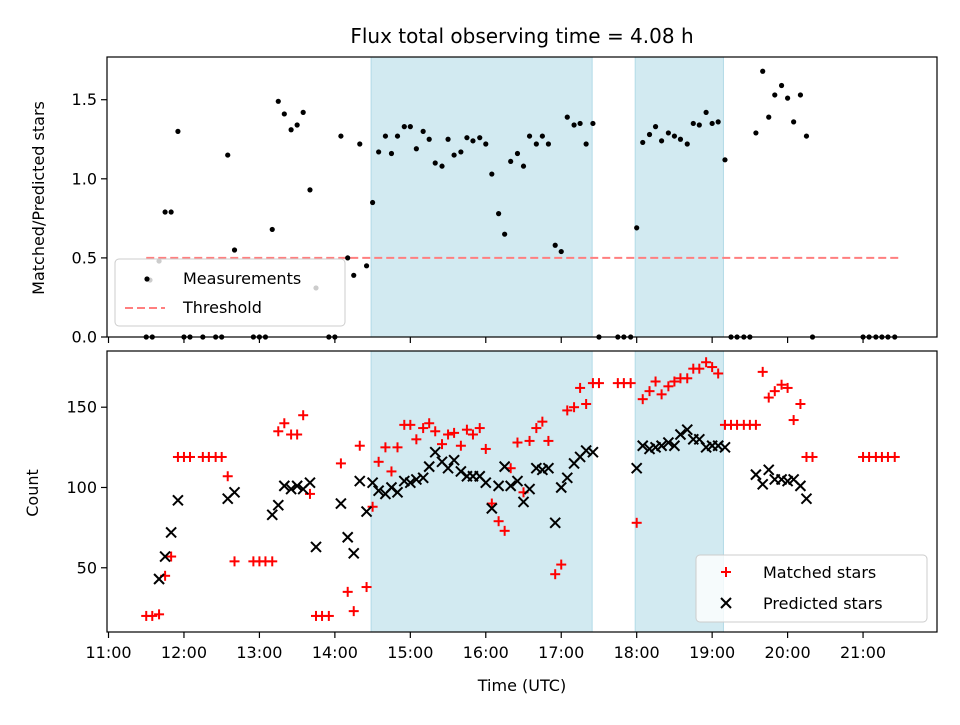  I want to click on bottom-xtick-label: 20:00, so click(788, 652).